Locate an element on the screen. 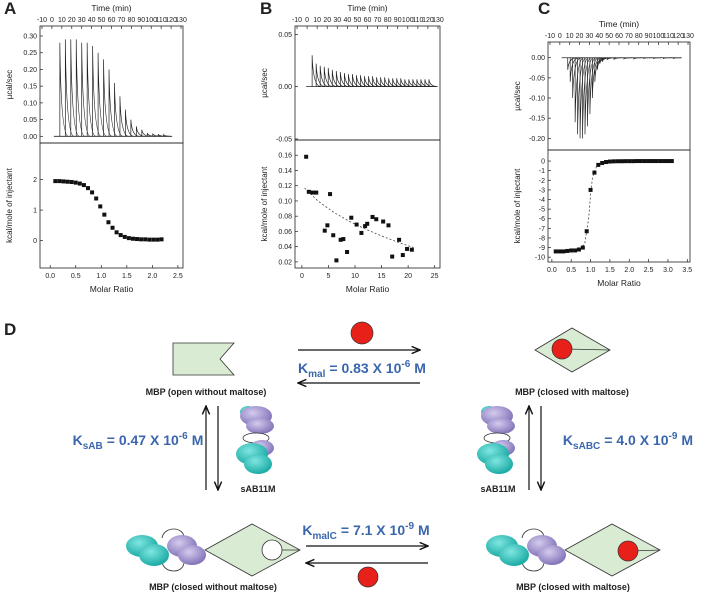  y-tick-label: -4 is located at coordinates (542, 200).